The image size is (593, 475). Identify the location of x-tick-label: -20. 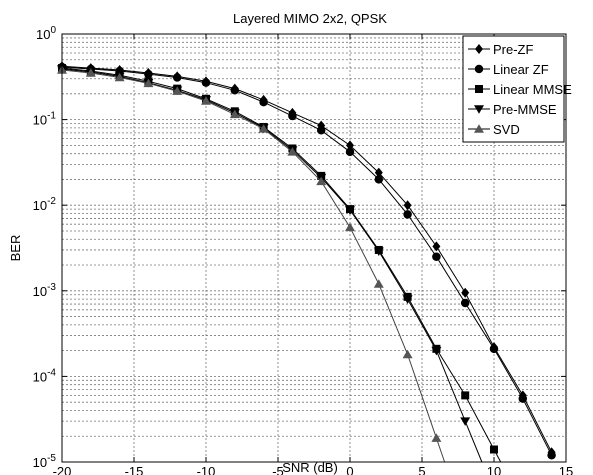
(62, 469).